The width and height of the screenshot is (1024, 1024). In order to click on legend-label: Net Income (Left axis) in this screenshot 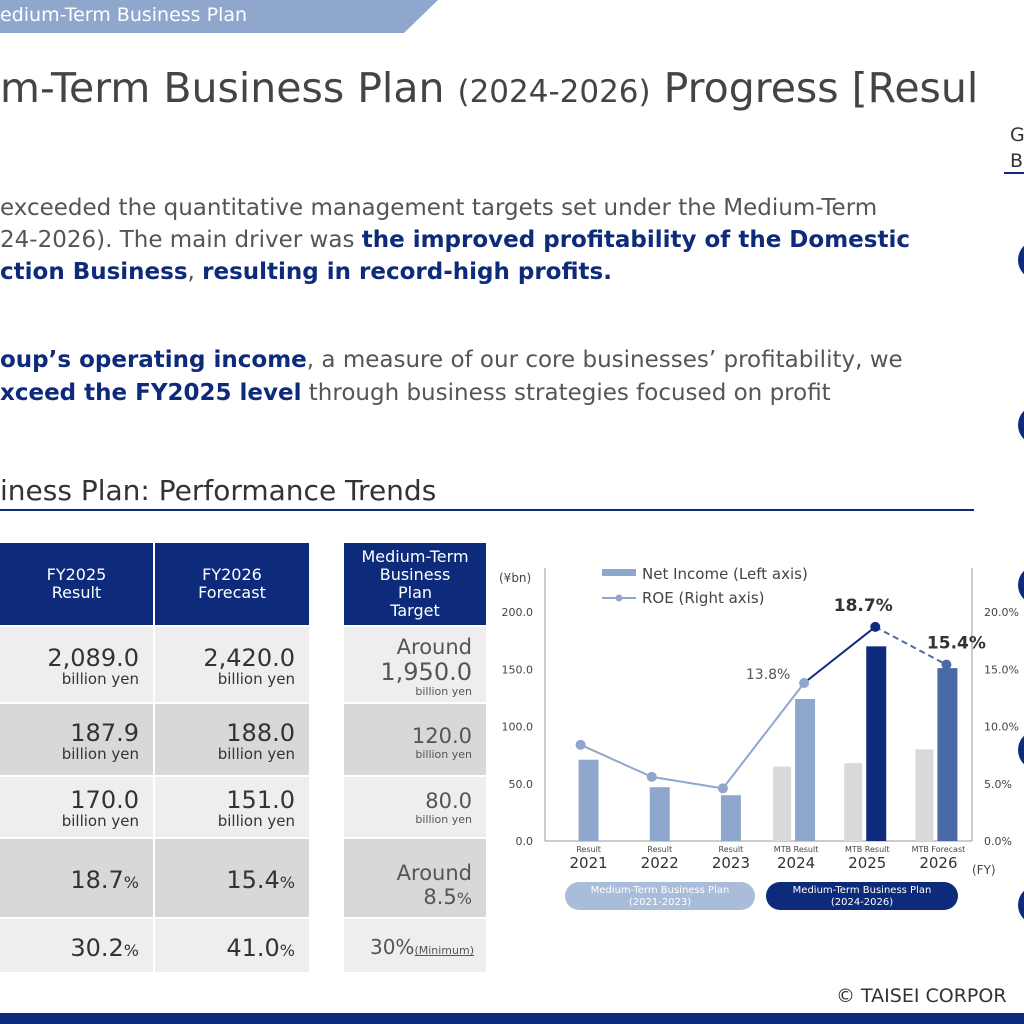, I will do `click(725, 574)`.